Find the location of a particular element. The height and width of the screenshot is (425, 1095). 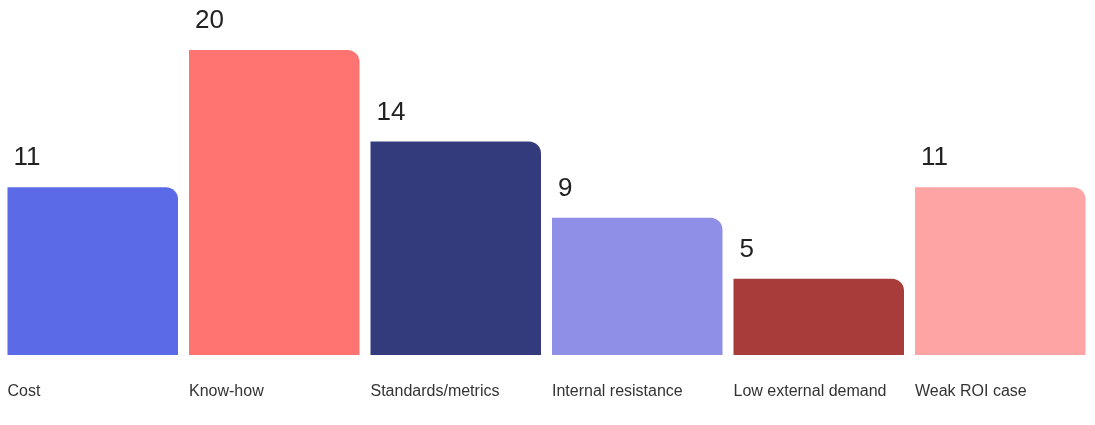

data-label: 5 is located at coordinates (746, 247).